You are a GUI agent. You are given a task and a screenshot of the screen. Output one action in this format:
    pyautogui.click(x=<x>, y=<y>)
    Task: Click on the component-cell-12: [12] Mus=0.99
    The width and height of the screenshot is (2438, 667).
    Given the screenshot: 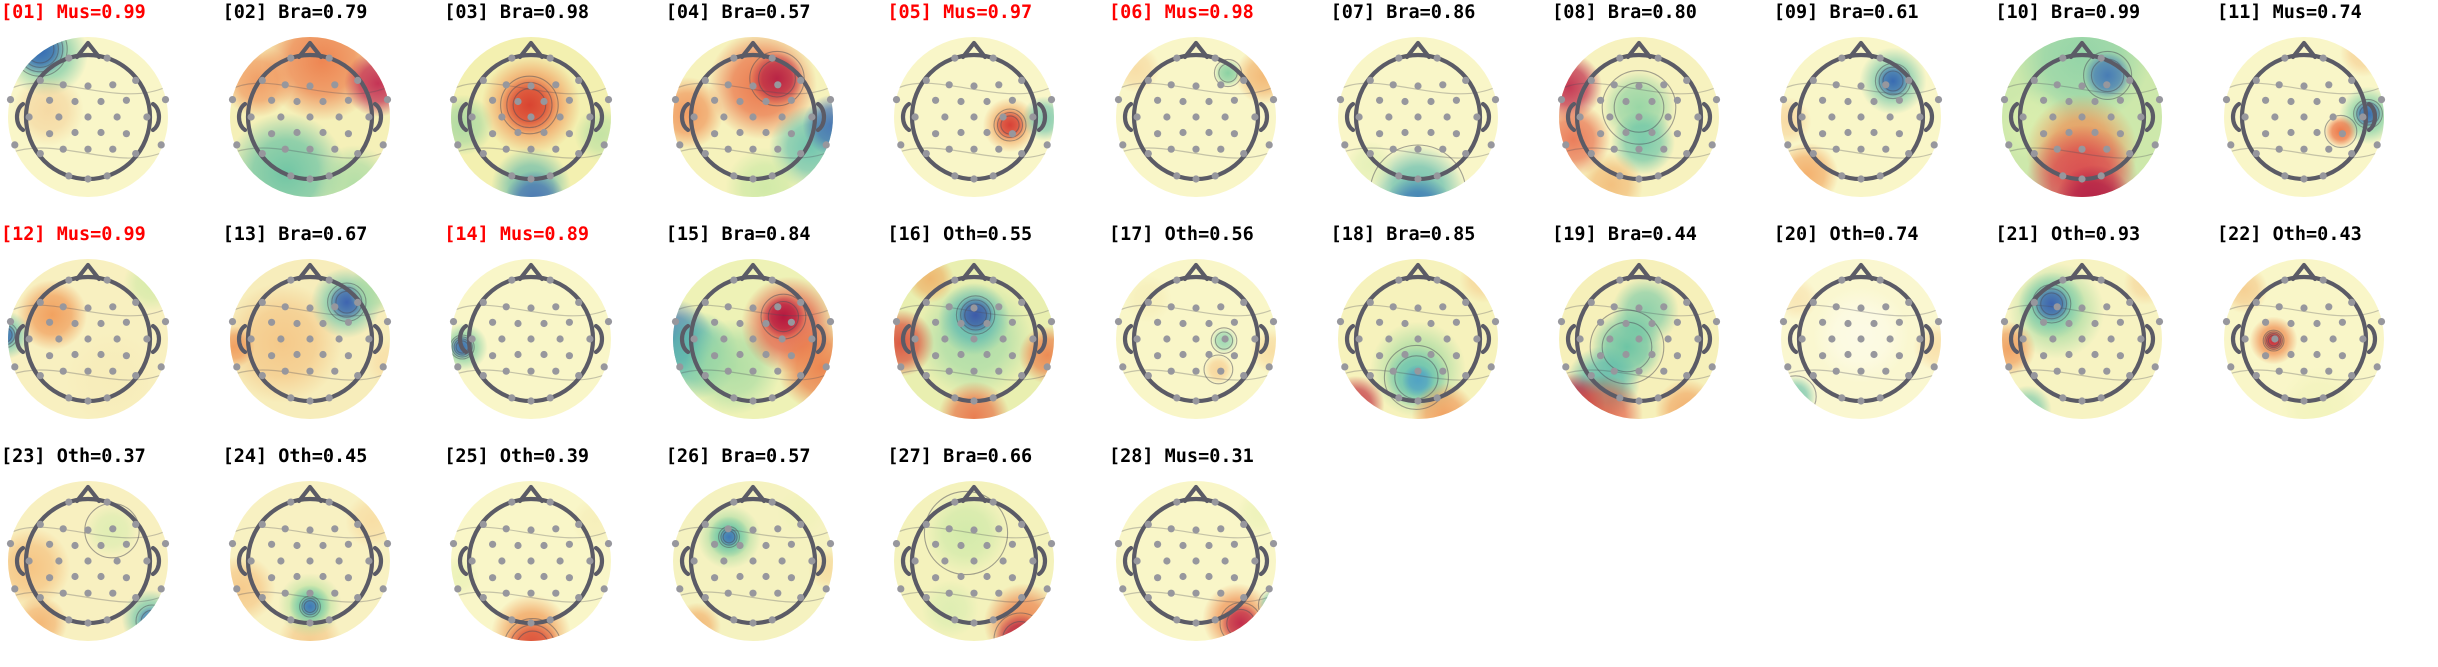 What is the action you would take?
    pyautogui.click(x=111, y=333)
    